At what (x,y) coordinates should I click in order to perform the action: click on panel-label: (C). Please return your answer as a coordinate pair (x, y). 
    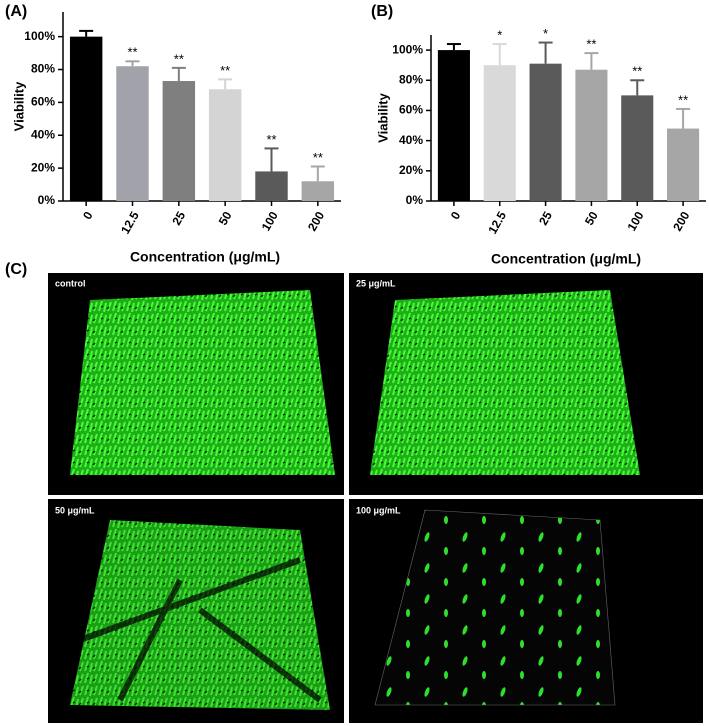
    Looking at the image, I should click on (16, 269).